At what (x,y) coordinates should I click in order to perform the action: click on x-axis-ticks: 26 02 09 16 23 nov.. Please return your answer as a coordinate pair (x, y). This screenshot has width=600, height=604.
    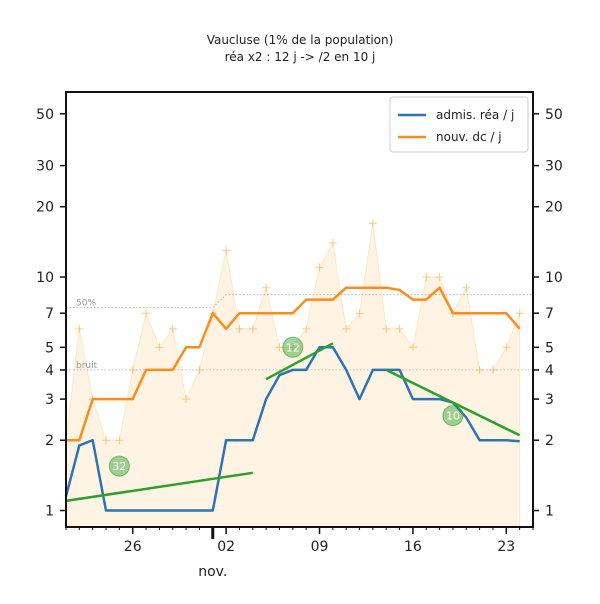
    Looking at the image, I should click on (299, 553).